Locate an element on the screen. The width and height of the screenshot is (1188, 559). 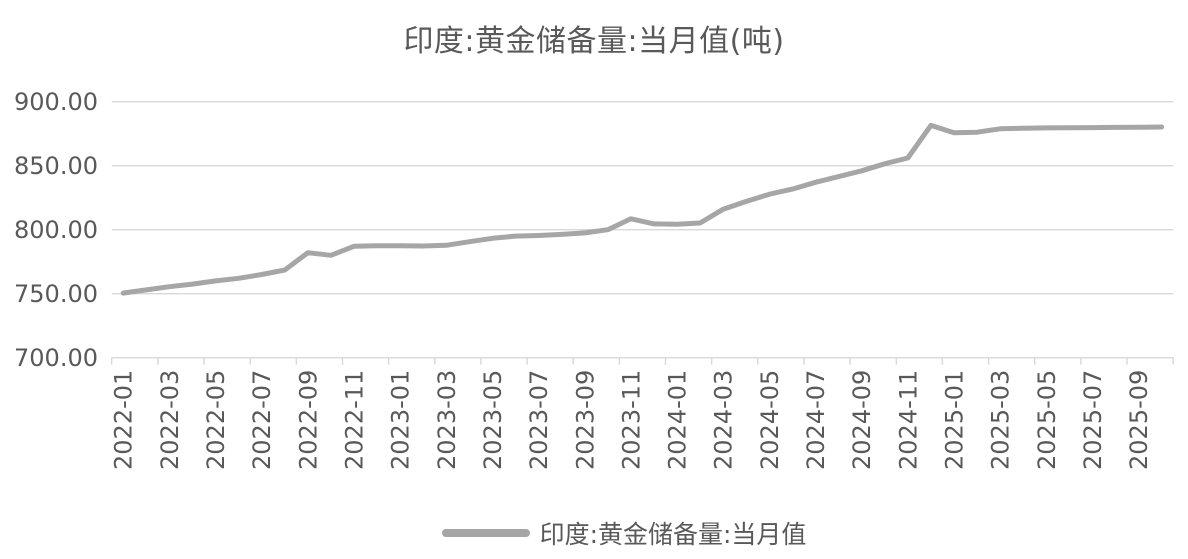
y-axis-label: 900.00 is located at coordinates (56, 102).